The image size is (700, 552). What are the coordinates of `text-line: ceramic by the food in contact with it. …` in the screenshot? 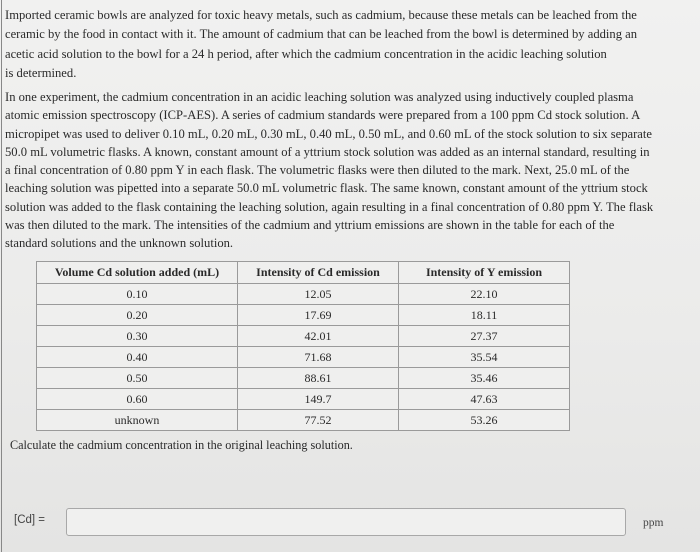 It's located at (321, 34).